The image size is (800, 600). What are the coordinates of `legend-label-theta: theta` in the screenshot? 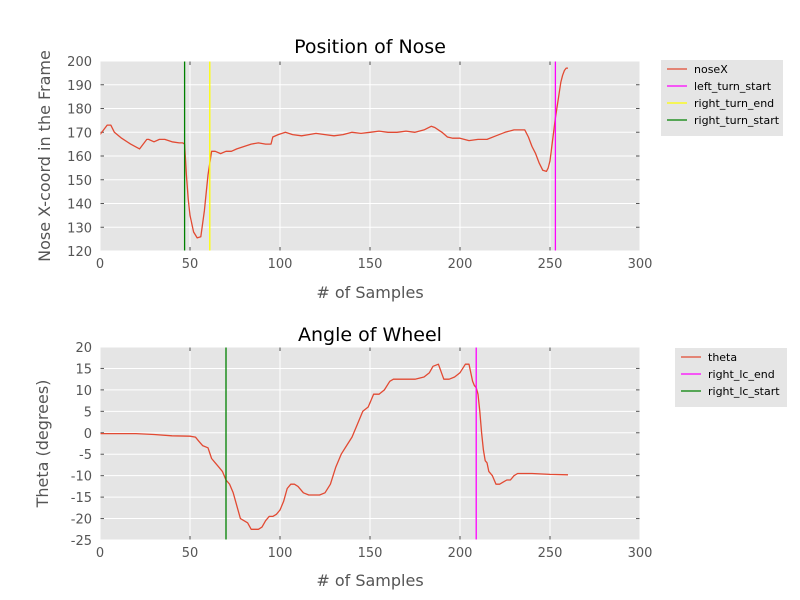 It's located at (722, 357).